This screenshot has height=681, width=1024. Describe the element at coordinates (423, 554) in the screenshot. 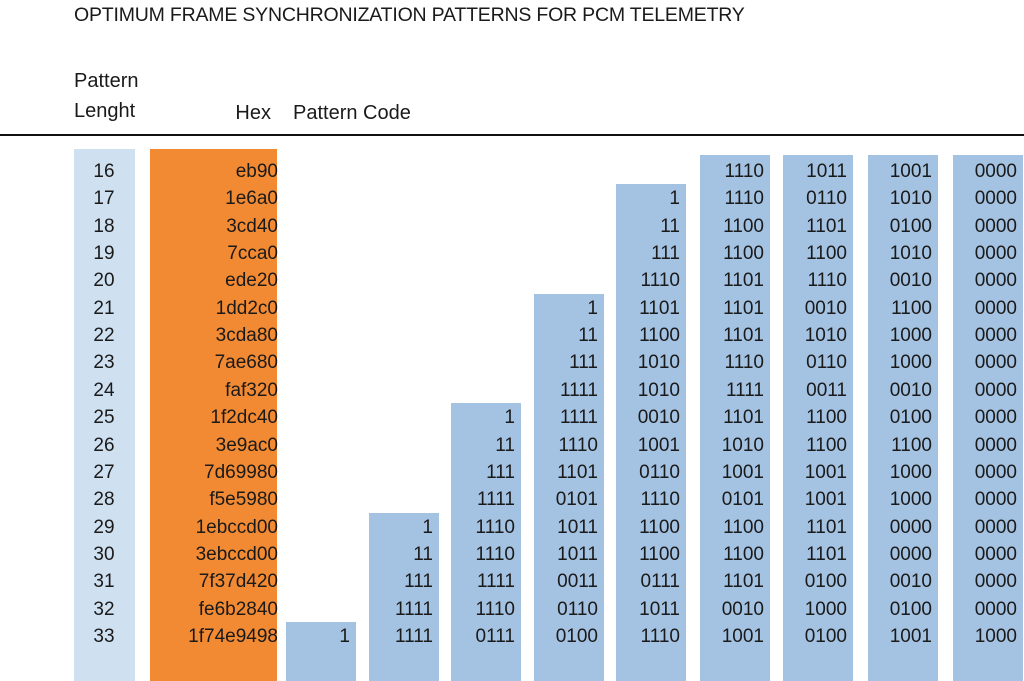

I see `row-30-code-2: 11` at that location.